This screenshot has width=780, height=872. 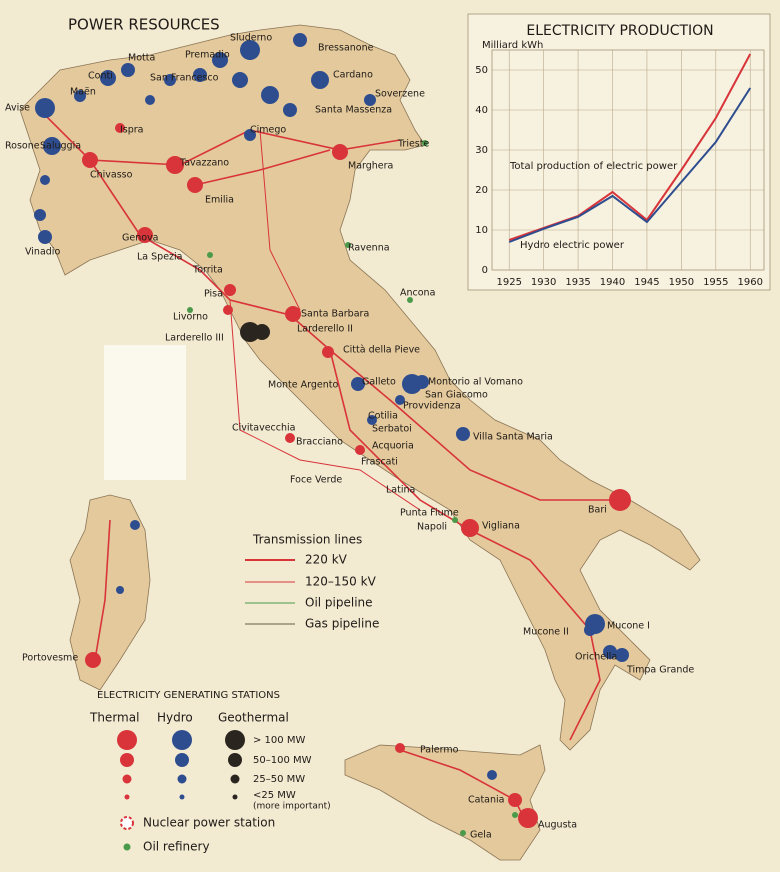 I want to click on place-label: Foce Verde, so click(x=316, y=480).